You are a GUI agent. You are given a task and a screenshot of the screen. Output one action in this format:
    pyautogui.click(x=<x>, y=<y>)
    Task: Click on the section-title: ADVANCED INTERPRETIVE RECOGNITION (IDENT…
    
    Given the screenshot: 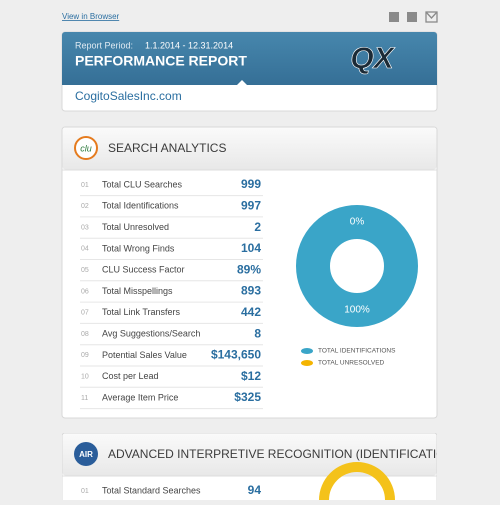 What is the action you would take?
    pyautogui.click(x=287, y=454)
    